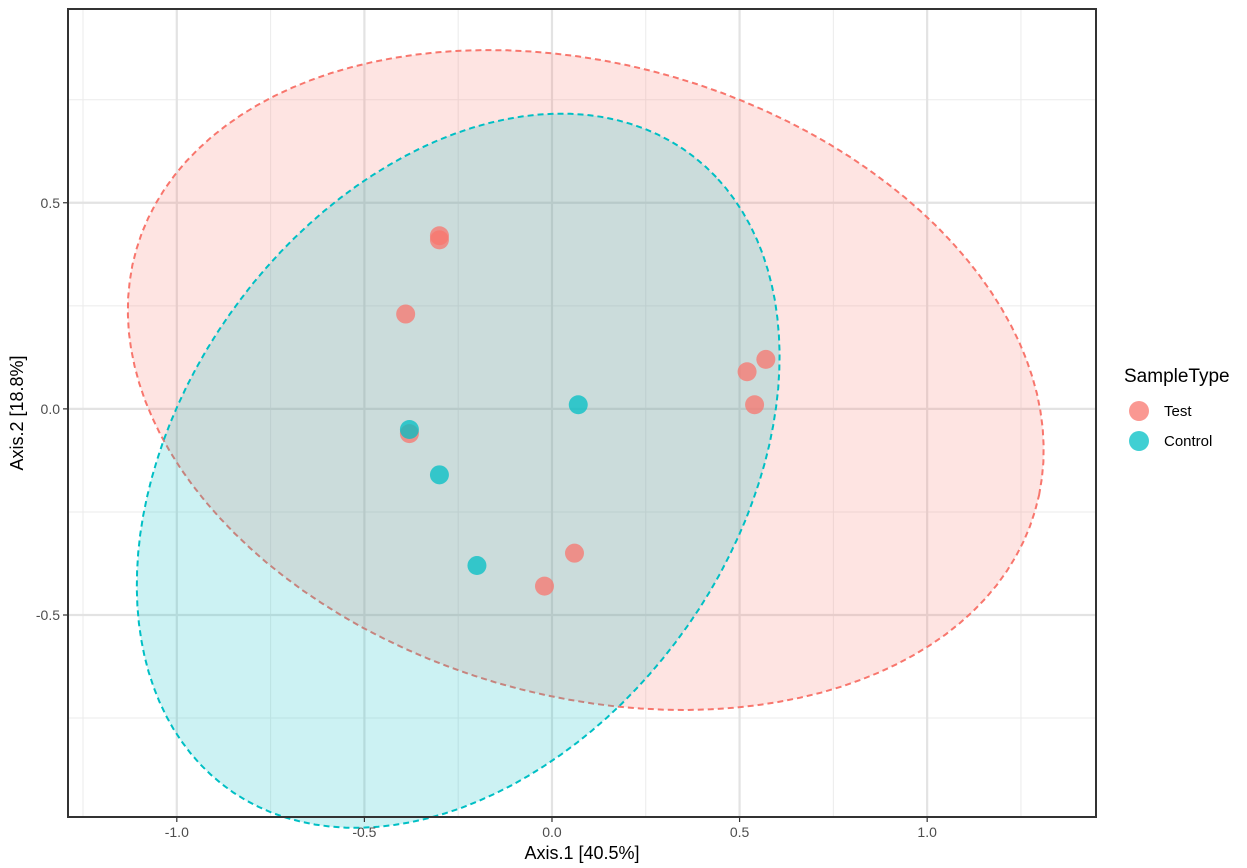 Image resolution: width=1247 pixels, height=868 pixels. Describe the element at coordinates (1139, 441) in the screenshot. I see `legend-key-control` at that location.